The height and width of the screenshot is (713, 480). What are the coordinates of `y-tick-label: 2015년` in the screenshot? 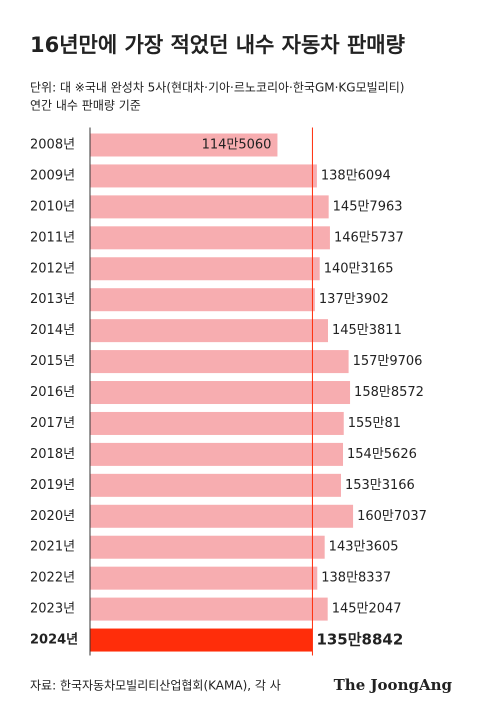 It's located at (52, 361).